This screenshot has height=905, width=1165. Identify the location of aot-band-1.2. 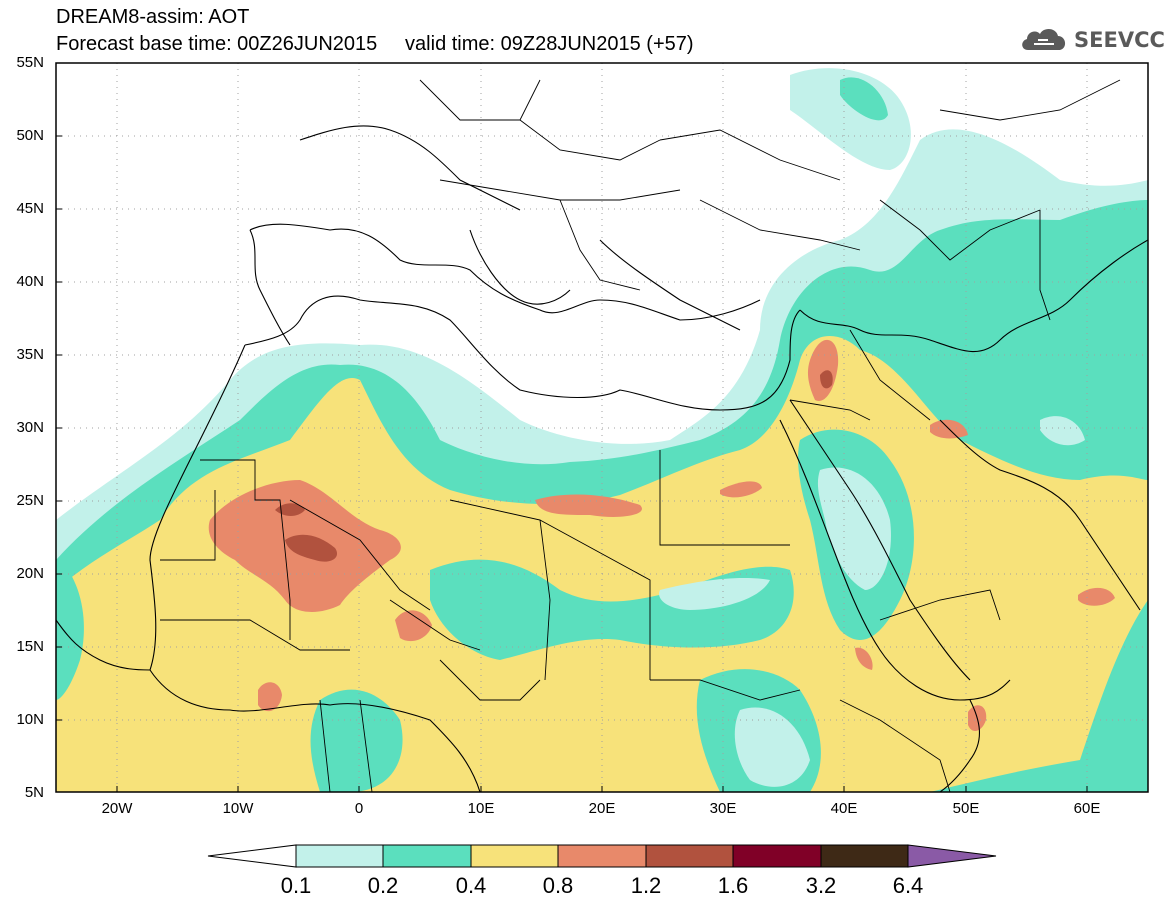
(554, 466).